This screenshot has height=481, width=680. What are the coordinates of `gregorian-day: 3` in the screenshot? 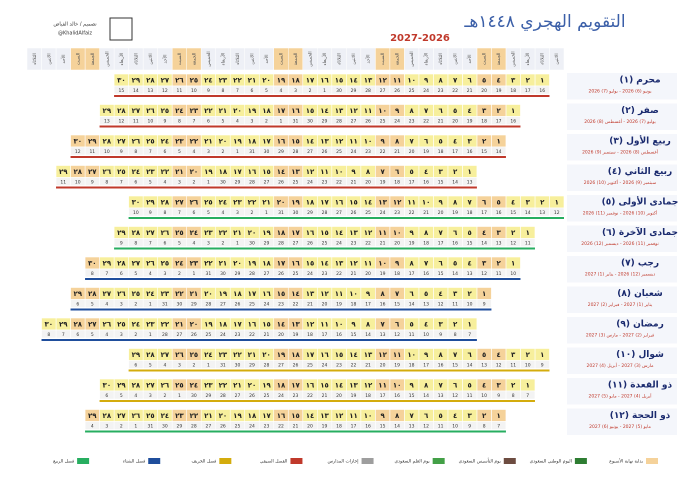 It's located at (252, 122).